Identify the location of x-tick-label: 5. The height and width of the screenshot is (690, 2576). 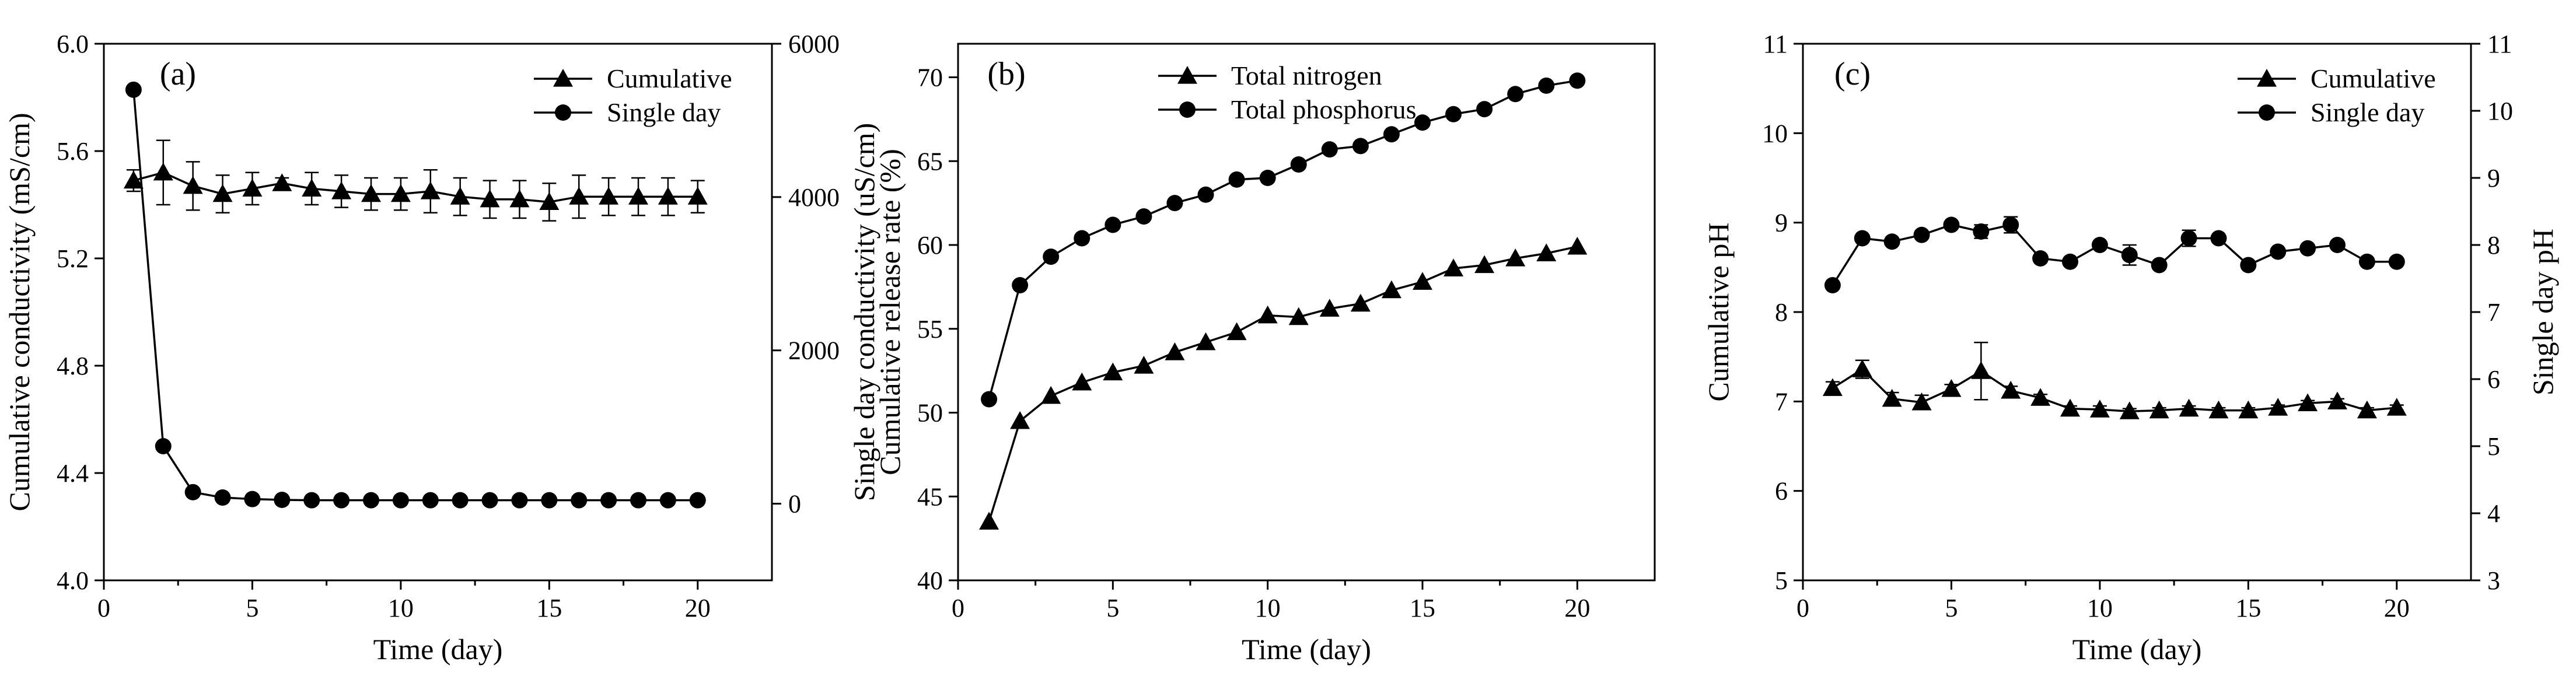
(1112, 608).